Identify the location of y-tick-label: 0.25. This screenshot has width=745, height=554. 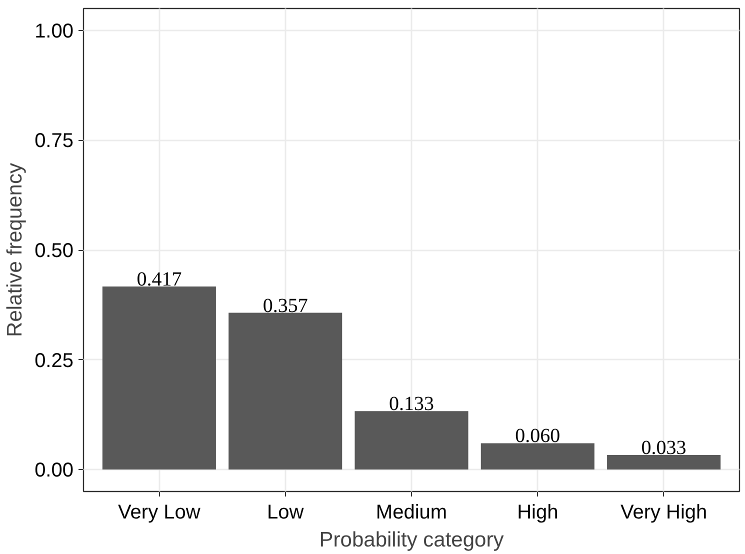
(54, 361).